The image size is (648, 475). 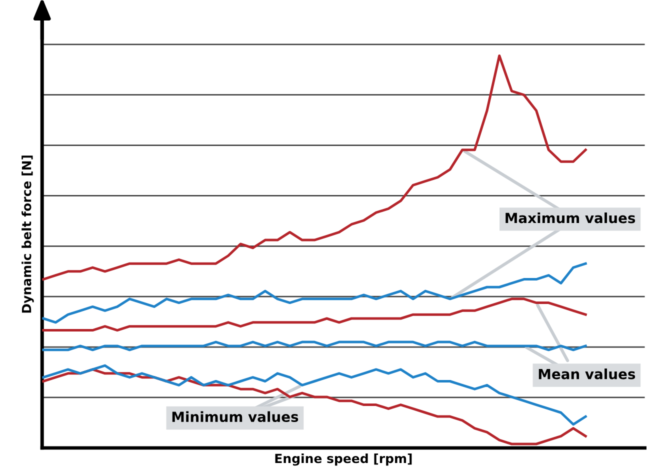 What do you see at coordinates (571, 218) in the screenshot?
I see `annotation: Maximum values` at bounding box center [571, 218].